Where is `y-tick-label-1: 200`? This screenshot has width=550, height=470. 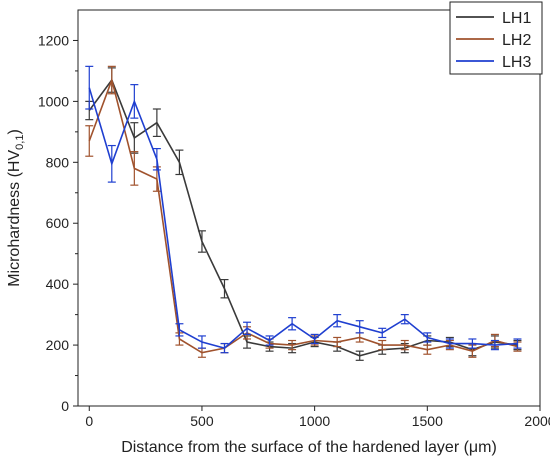 y-tick-label-1: 200 is located at coordinates (58, 345).